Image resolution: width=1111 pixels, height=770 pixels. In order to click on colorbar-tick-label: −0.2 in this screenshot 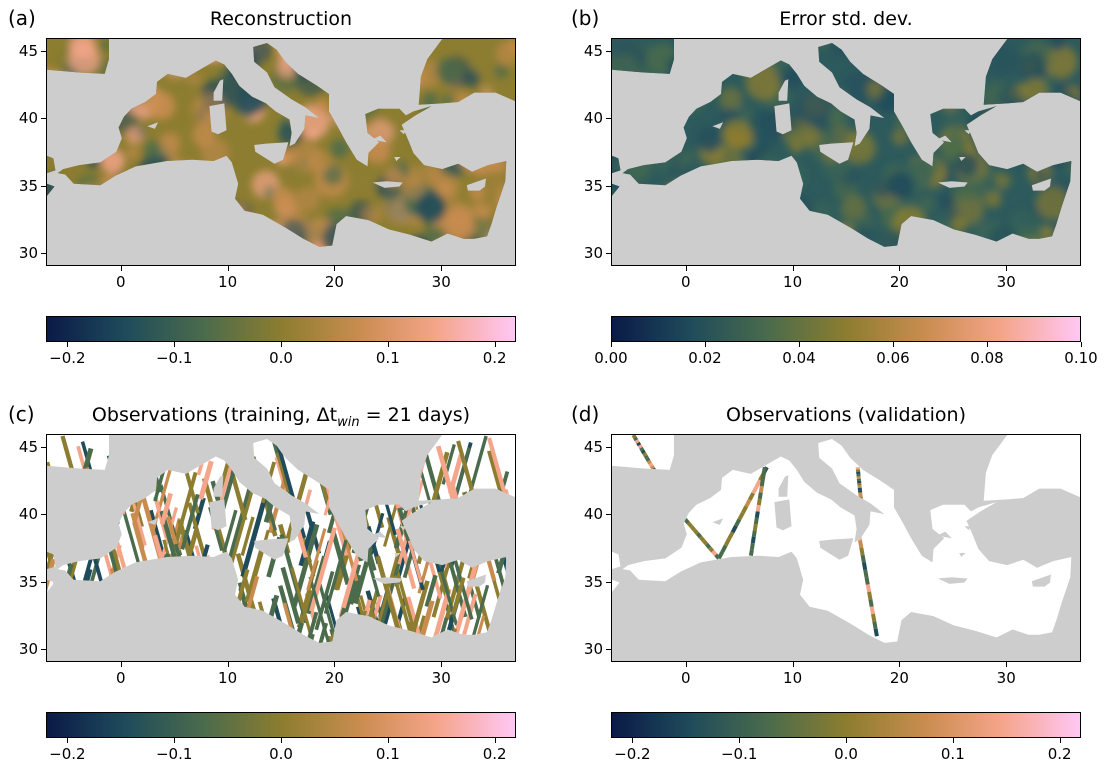, I will do `click(632, 754)`.